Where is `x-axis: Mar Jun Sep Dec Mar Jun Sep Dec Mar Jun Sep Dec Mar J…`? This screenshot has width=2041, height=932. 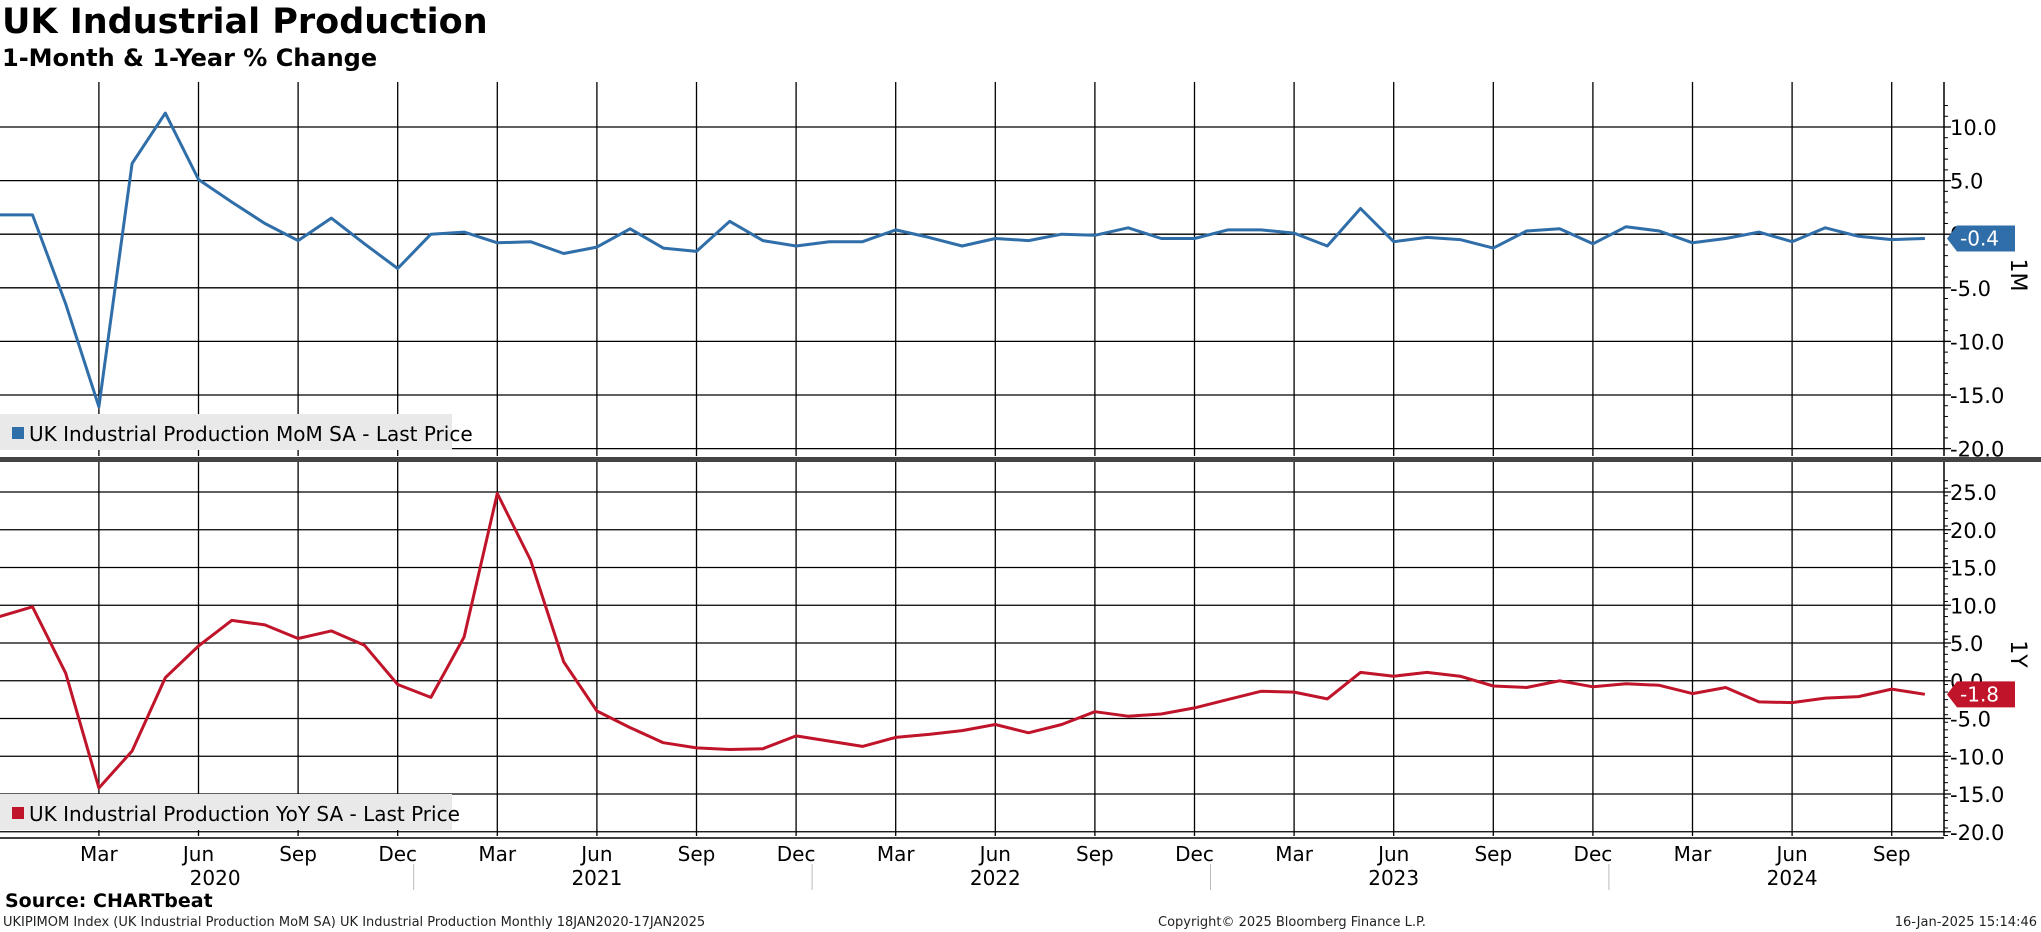 x-axis: Mar Jun Sep Dec Mar Jun Sep Dec Mar Jun Sep Dec Mar J… is located at coordinates (972, 863).